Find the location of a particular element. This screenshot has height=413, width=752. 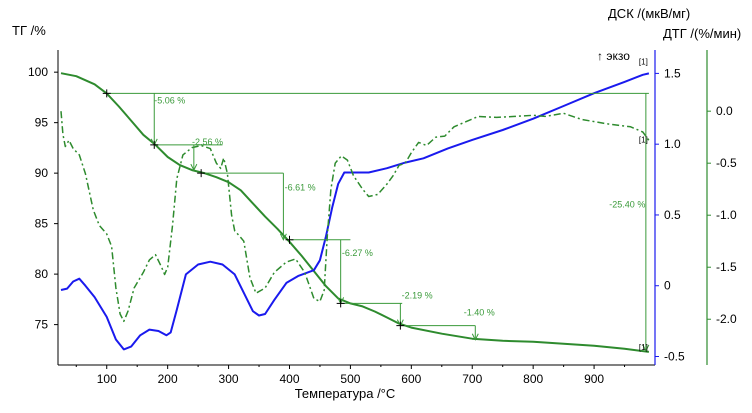

x-tick-label: 600 is located at coordinates (411, 379).